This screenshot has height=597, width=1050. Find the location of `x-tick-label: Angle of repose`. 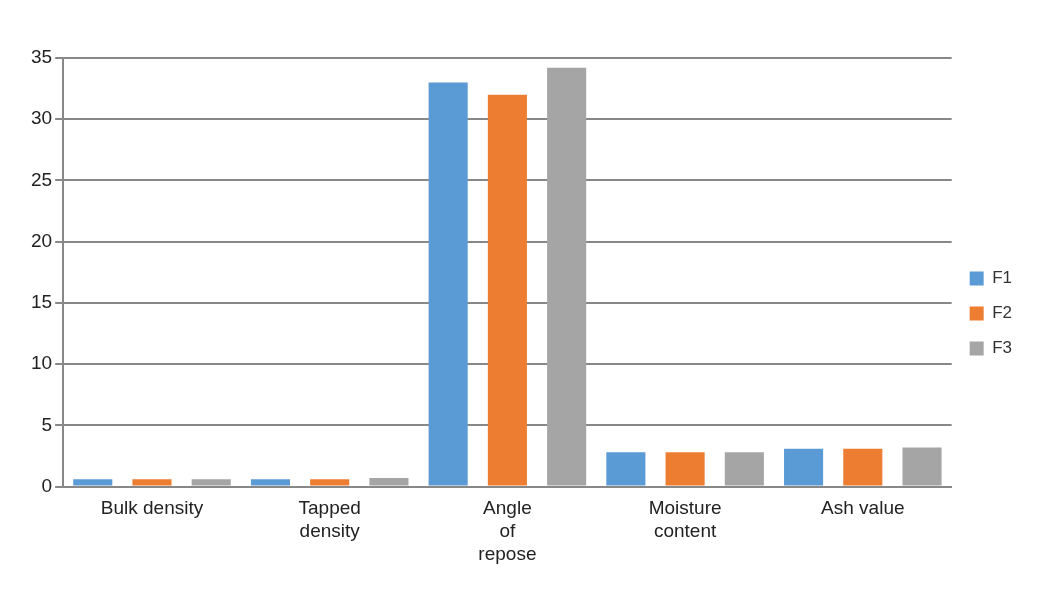

x-tick-label: Angle of repose is located at coordinates (507, 530).